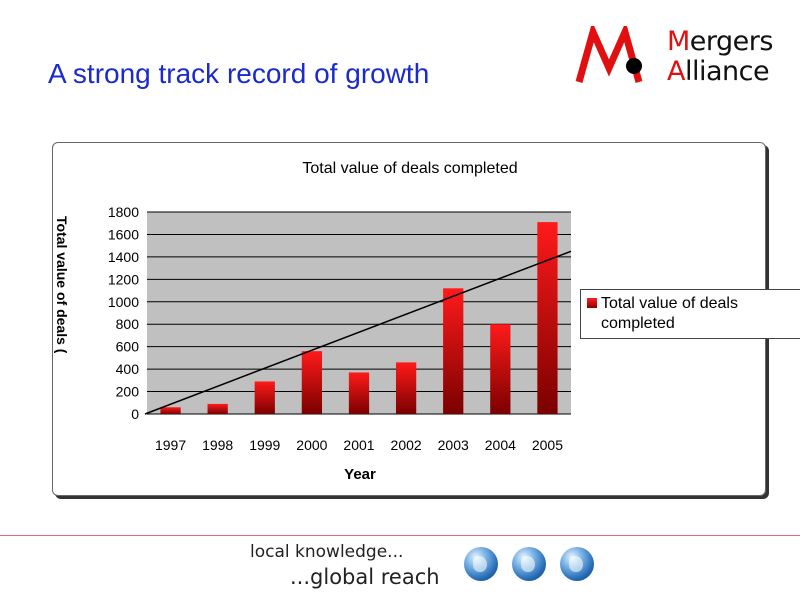  I want to click on x-tick-label: 1998, so click(217, 445).